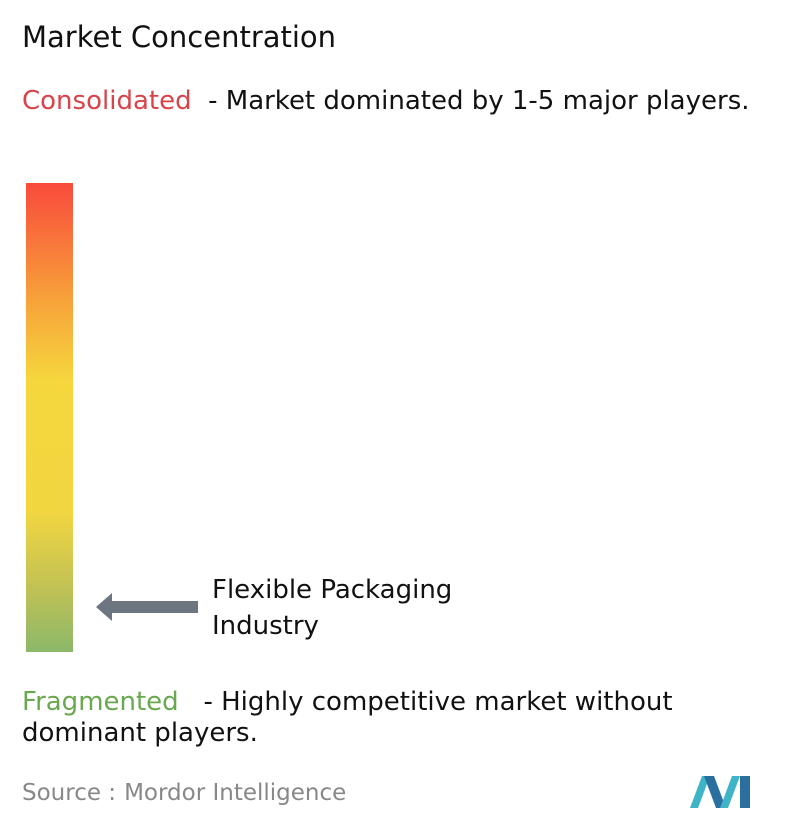  Describe the element at coordinates (179, 37) in the screenshot. I see `title: Market Concentration` at that location.